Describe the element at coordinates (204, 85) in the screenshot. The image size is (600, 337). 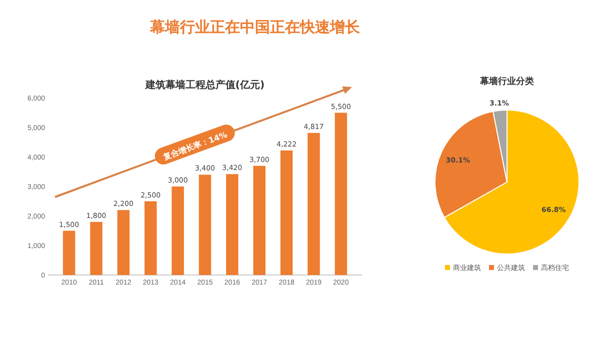
I see `chart-subtitle: 建筑幕墙工程总产值(亿元)` at that location.